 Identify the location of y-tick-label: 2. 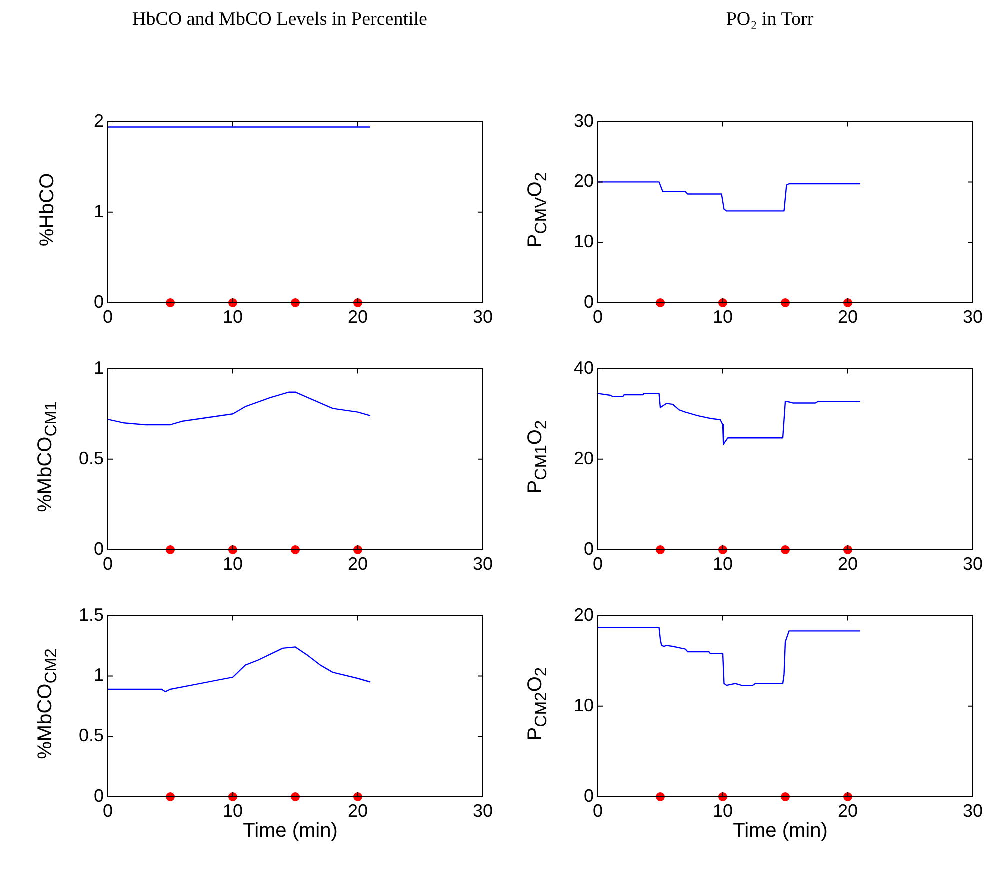
(99, 120).